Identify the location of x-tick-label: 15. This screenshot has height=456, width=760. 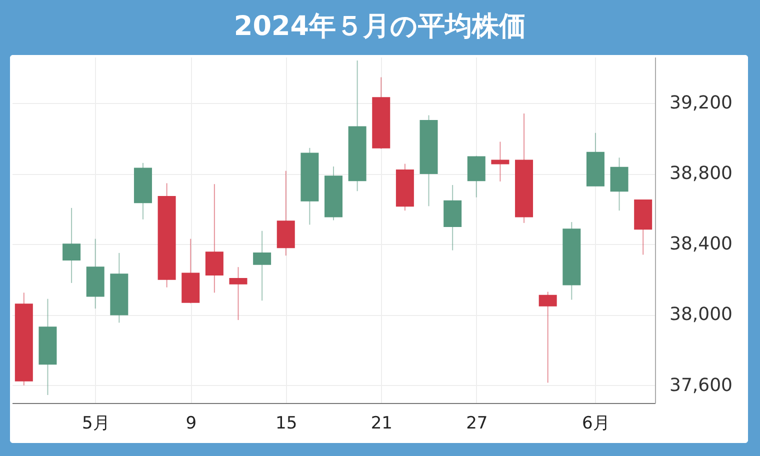
(287, 424).